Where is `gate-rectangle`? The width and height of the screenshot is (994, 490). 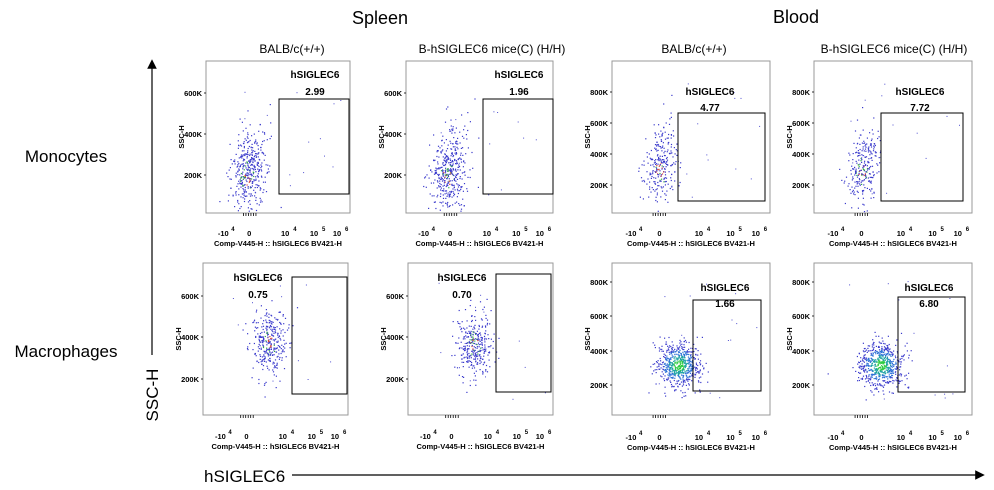
gate-rectangle is located at coordinates (922, 157).